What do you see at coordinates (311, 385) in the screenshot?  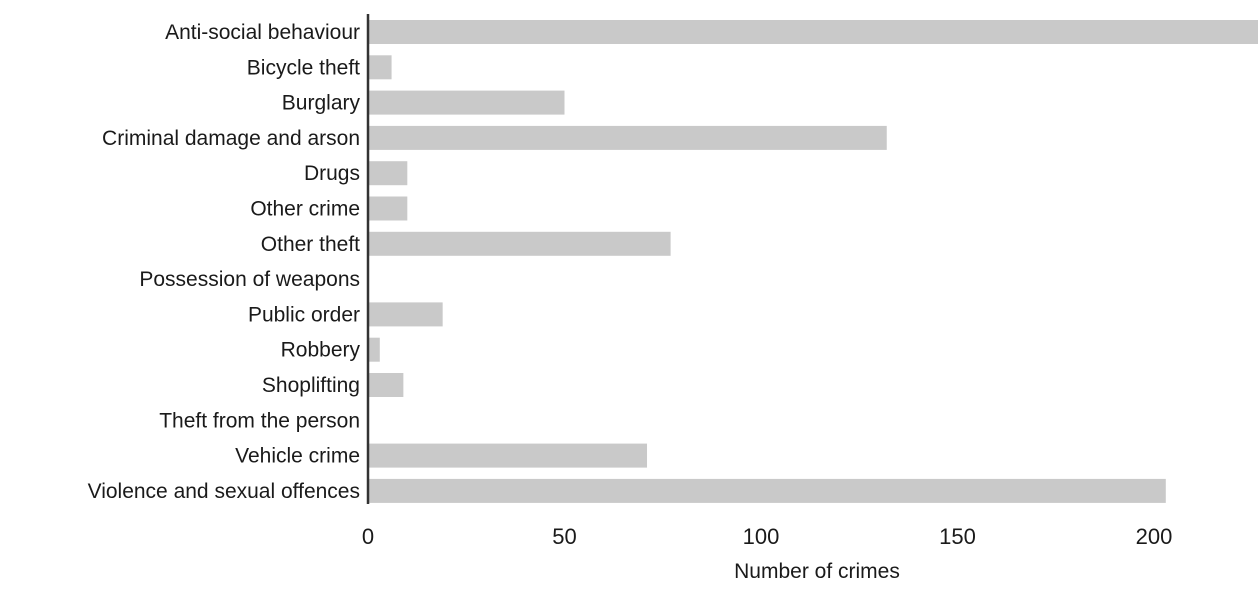 I see `category-label: Shoplifting` at bounding box center [311, 385].